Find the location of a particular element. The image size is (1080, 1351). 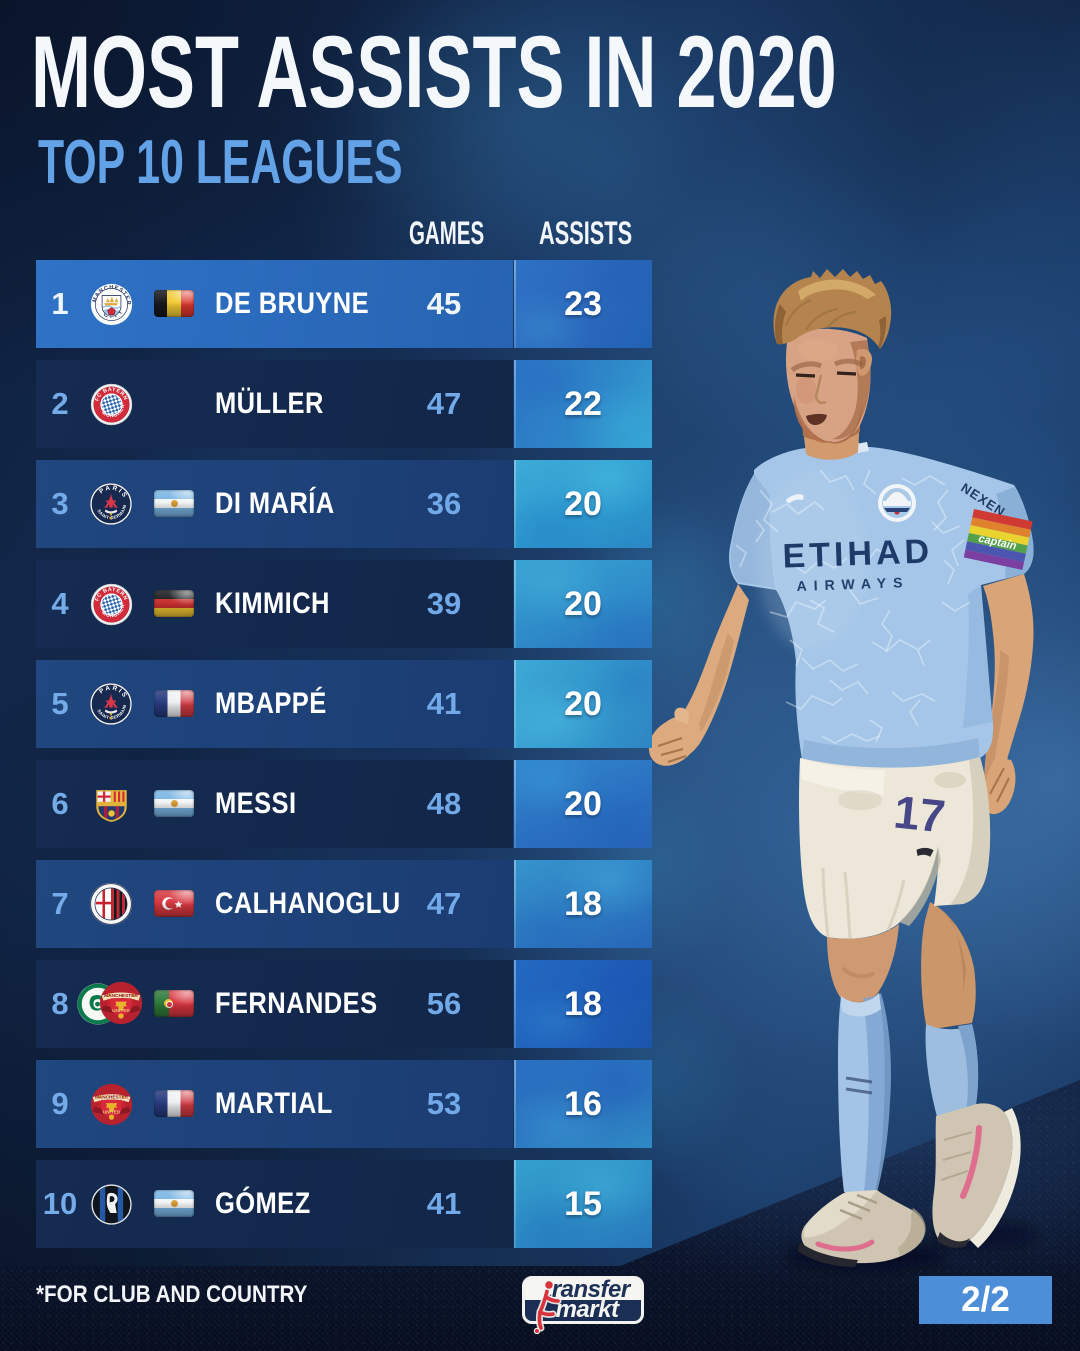

svg-text: 17 is located at coordinates (919, 813).